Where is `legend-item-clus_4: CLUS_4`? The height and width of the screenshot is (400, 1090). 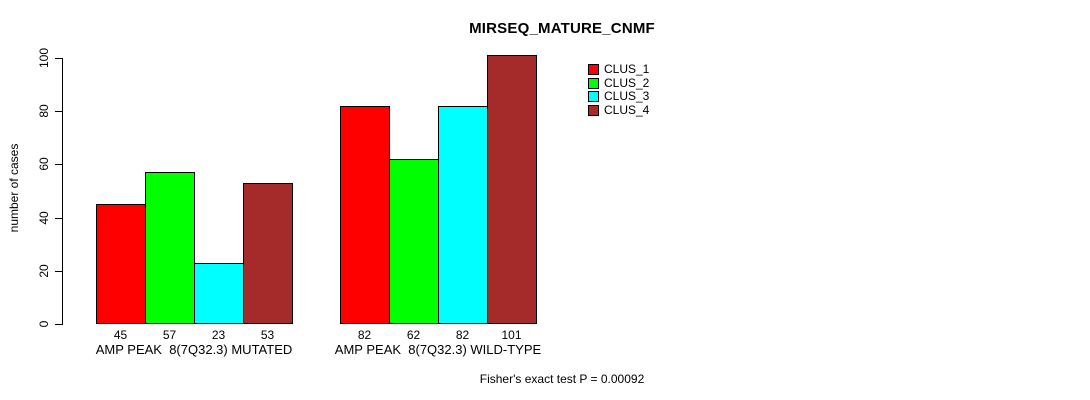 legend-item-clus_4: CLUS_4 is located at coordinates (619, 110).